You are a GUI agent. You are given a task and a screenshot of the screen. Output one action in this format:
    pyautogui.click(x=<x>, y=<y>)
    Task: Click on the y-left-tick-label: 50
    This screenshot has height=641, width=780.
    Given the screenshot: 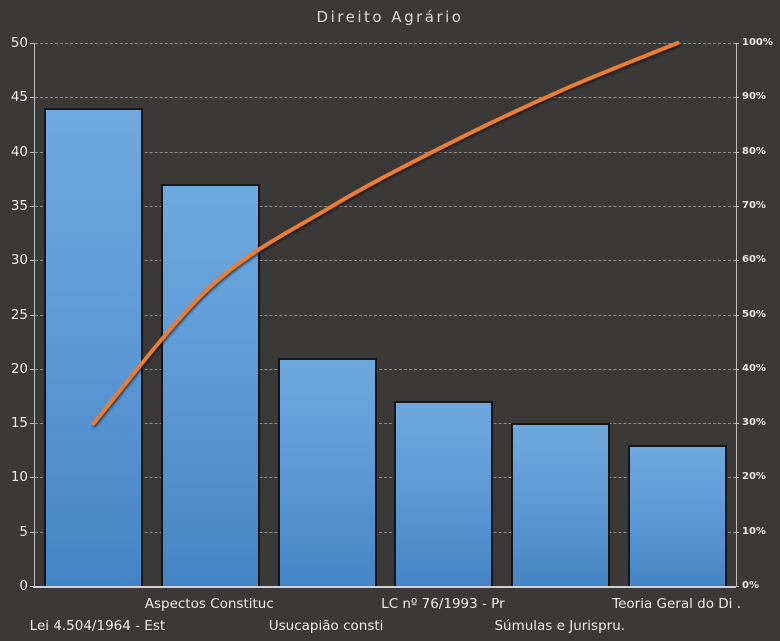 What is the action you would take?
    pyautogui.click(x=19, y=43)
    